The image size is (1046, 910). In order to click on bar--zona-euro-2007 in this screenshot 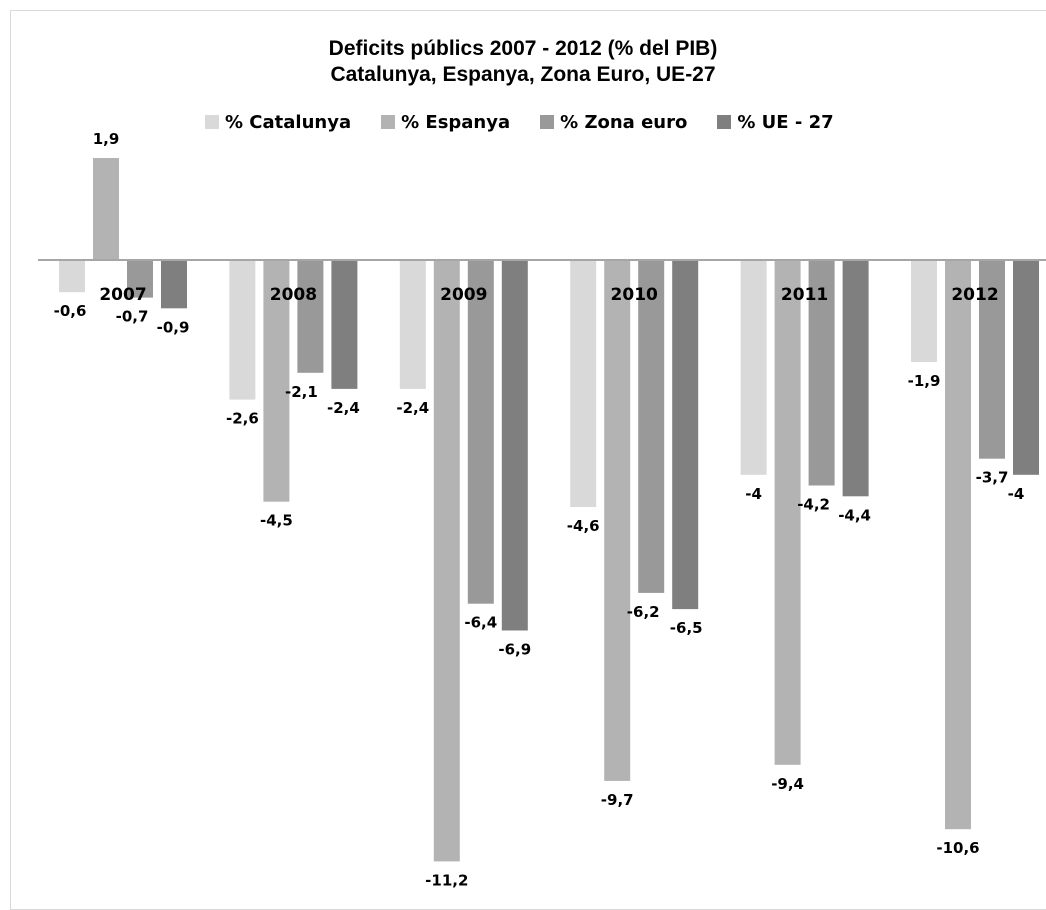, I will do `click(140, 279)`.